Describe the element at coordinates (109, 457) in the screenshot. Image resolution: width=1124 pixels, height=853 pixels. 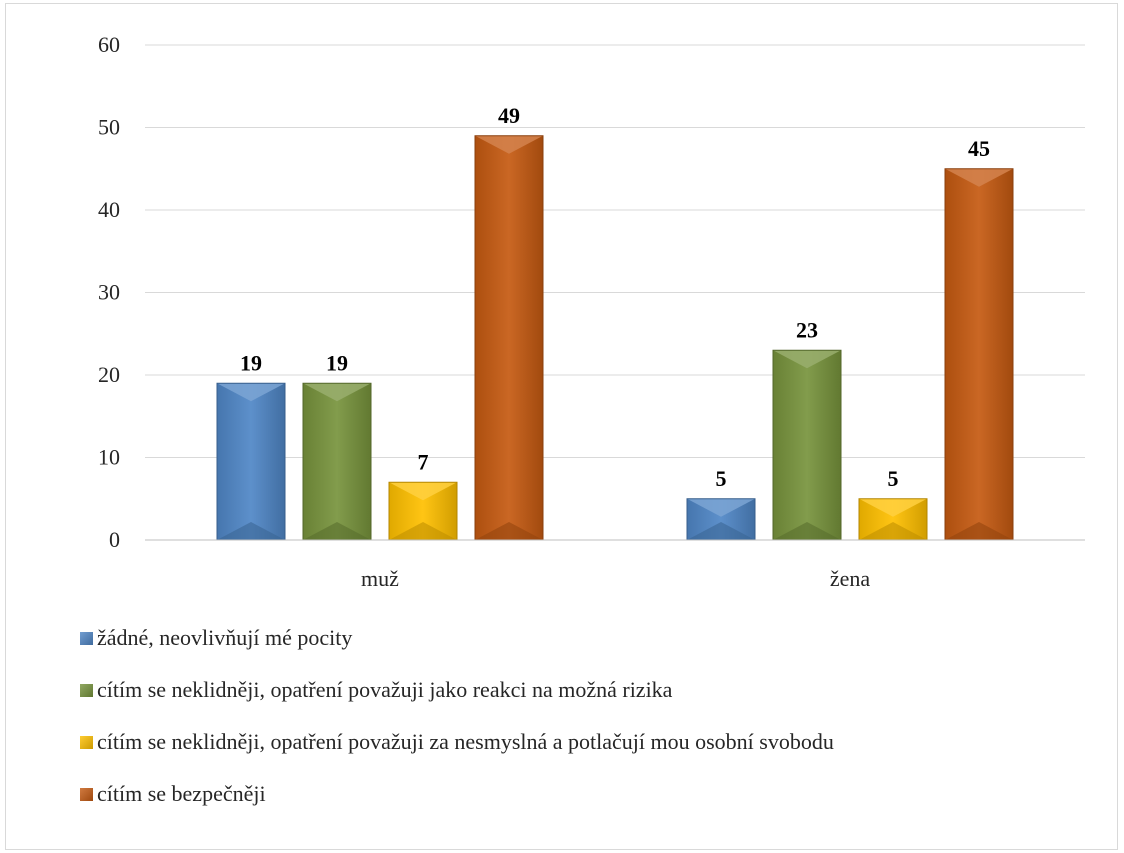
I see `y-tick-label: 10` at that location.